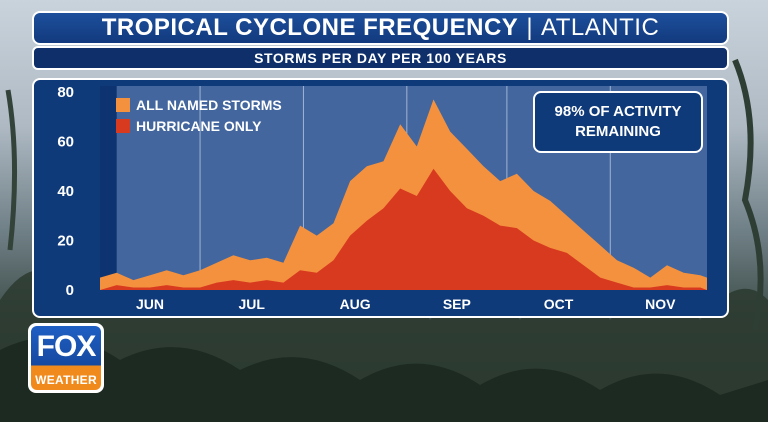 Image resolution: width=768 pixels, height=422 pixels. Describe the element at coordinates (123, 125) in the screenshot. I see `legend-swatch-hurricane` at that location.